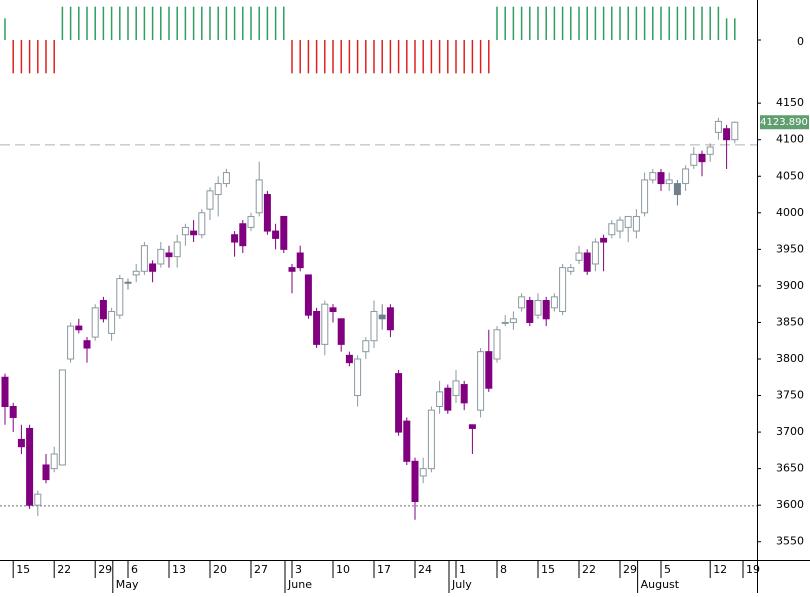 Image resolution: width=810 pixels, height=597 pixels. I want to click on indicator-y-tick-label: 0, so click(800, 41).